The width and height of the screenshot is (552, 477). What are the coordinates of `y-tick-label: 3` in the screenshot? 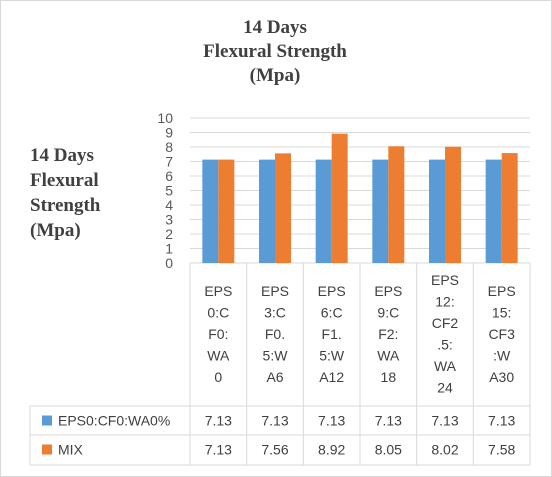 It's located at (169, 220).